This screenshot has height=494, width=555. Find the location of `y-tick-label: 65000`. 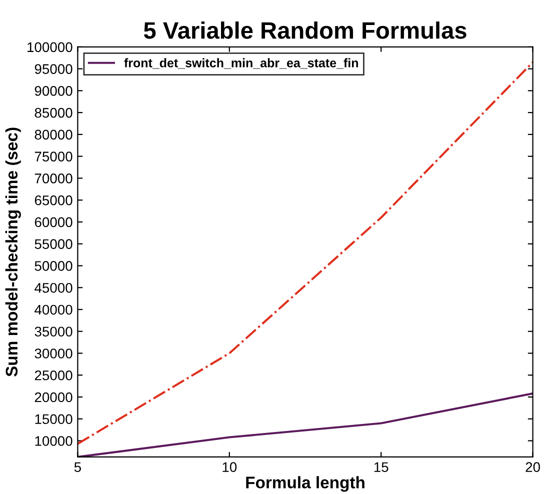

y-tick-label: 65000 is located at coordinates (53, 200).